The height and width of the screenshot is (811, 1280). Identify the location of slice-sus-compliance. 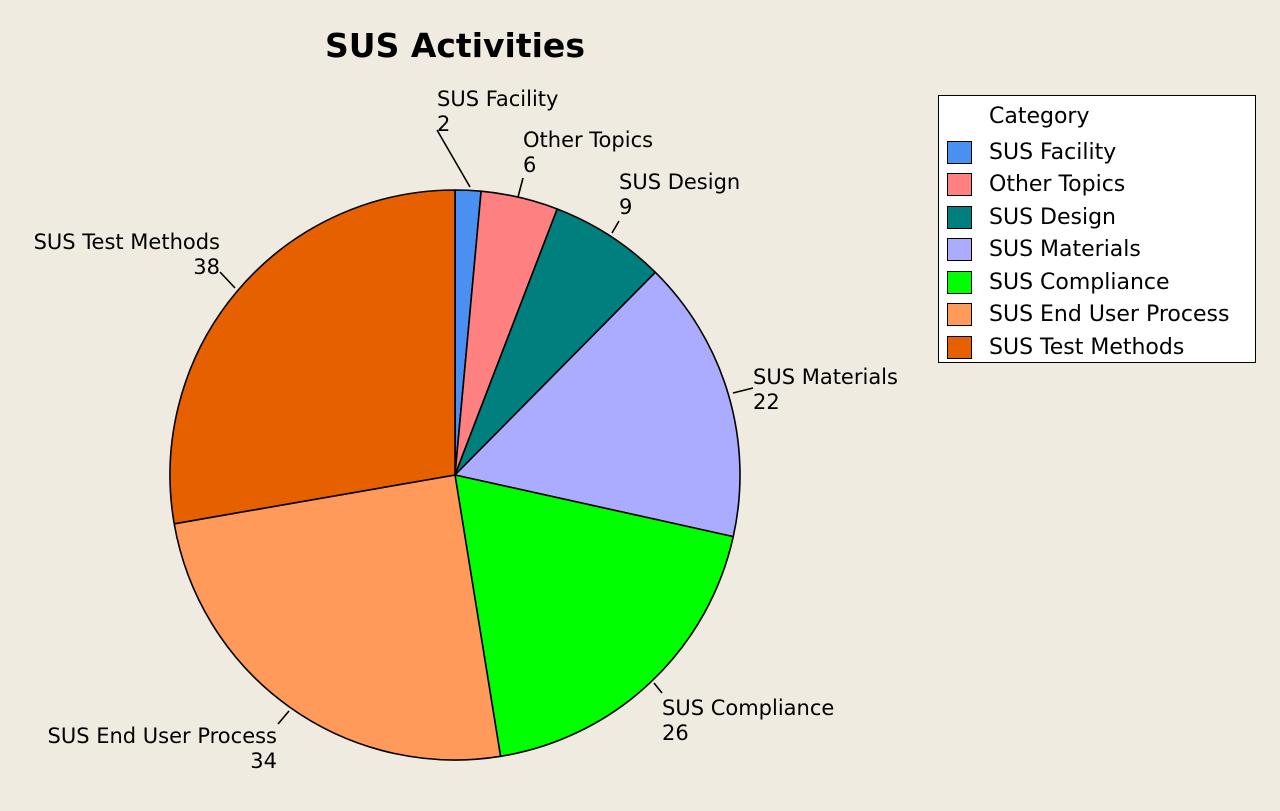
(594, 616).